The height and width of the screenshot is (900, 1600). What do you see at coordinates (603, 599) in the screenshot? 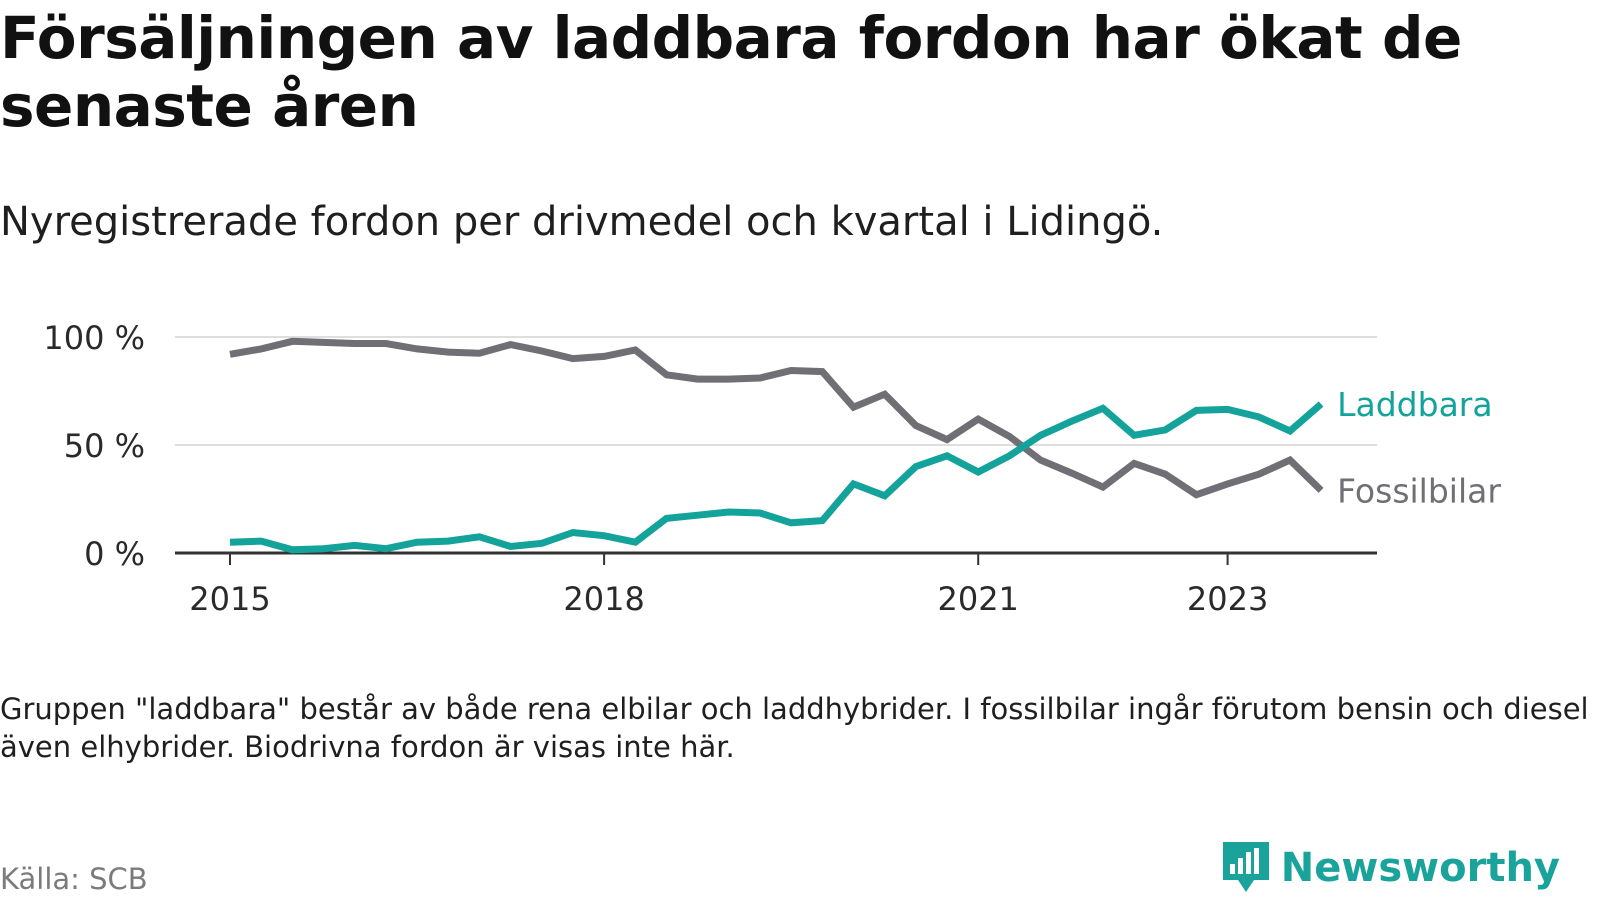
I see `x-tick-label: 2018` at bounding box center [603, 599].